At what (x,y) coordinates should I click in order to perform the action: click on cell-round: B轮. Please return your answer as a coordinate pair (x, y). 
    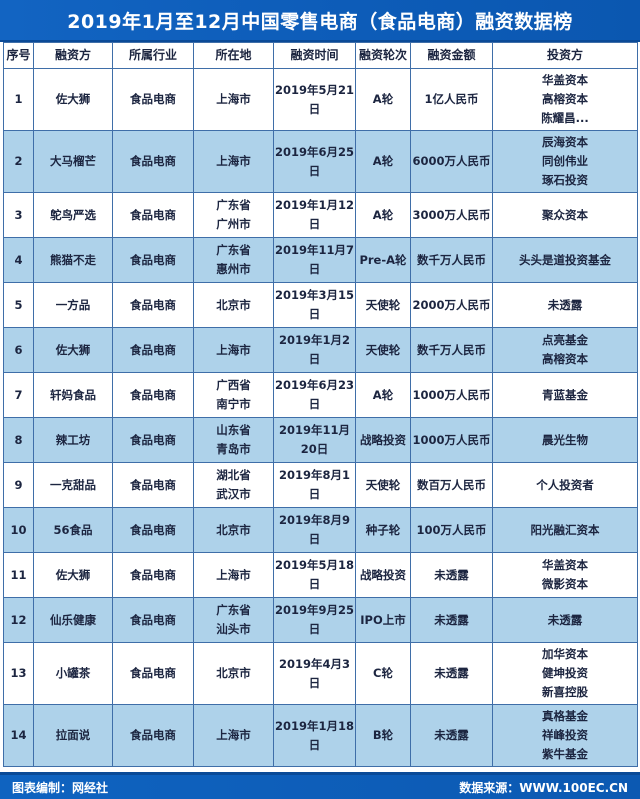
    Looking at the image, I should click on (383, 735).